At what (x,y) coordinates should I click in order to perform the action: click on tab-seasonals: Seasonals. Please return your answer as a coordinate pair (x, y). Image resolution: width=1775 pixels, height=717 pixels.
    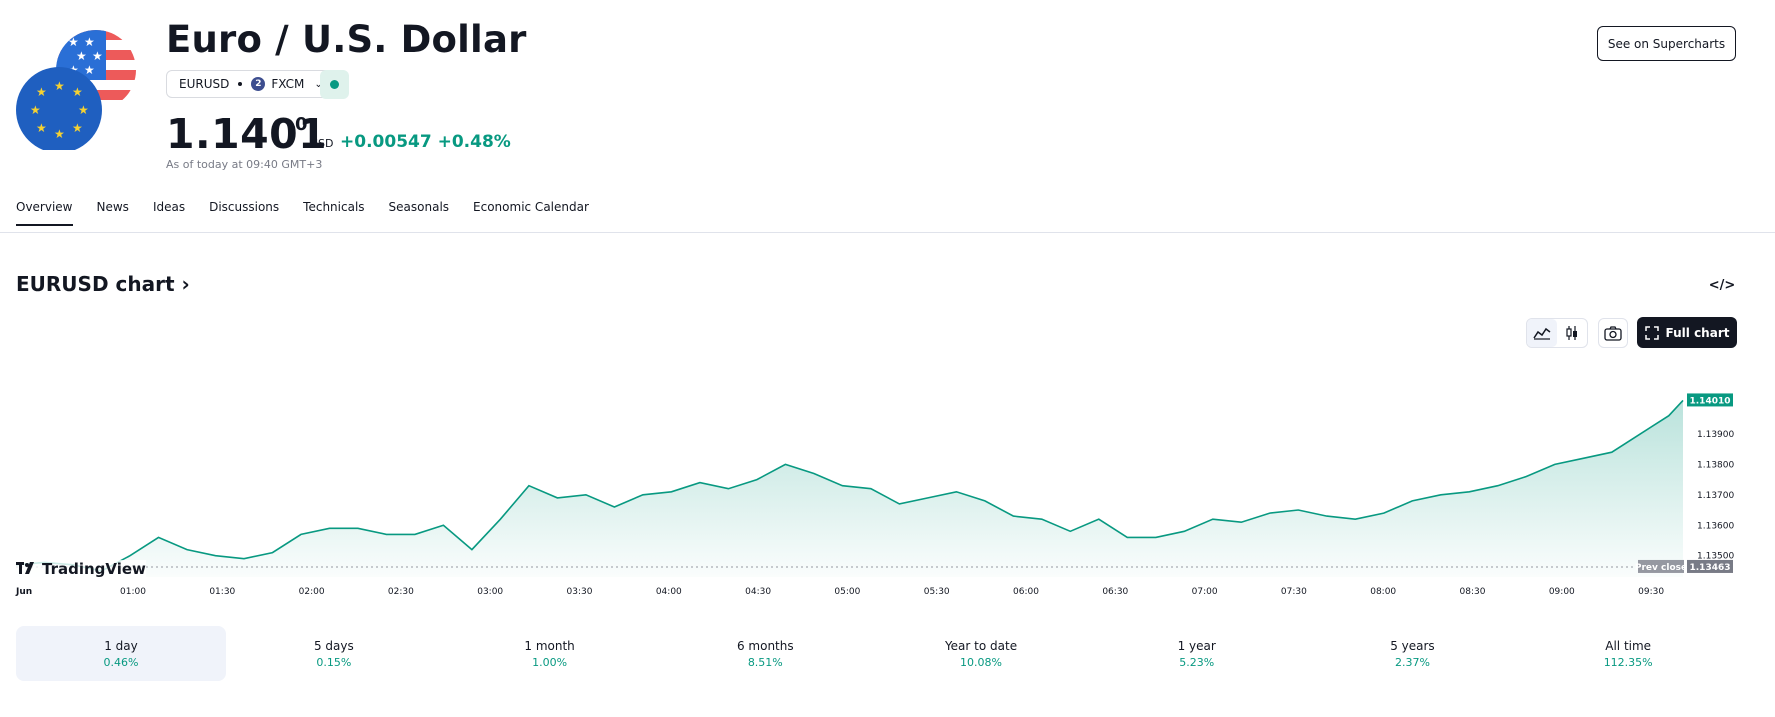
    Looking at the image, I should click on (419, 207).